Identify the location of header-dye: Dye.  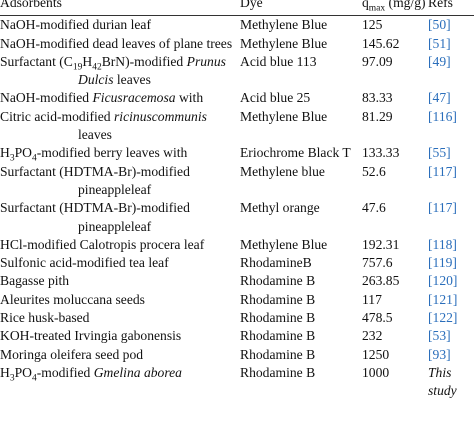
(251, 5).